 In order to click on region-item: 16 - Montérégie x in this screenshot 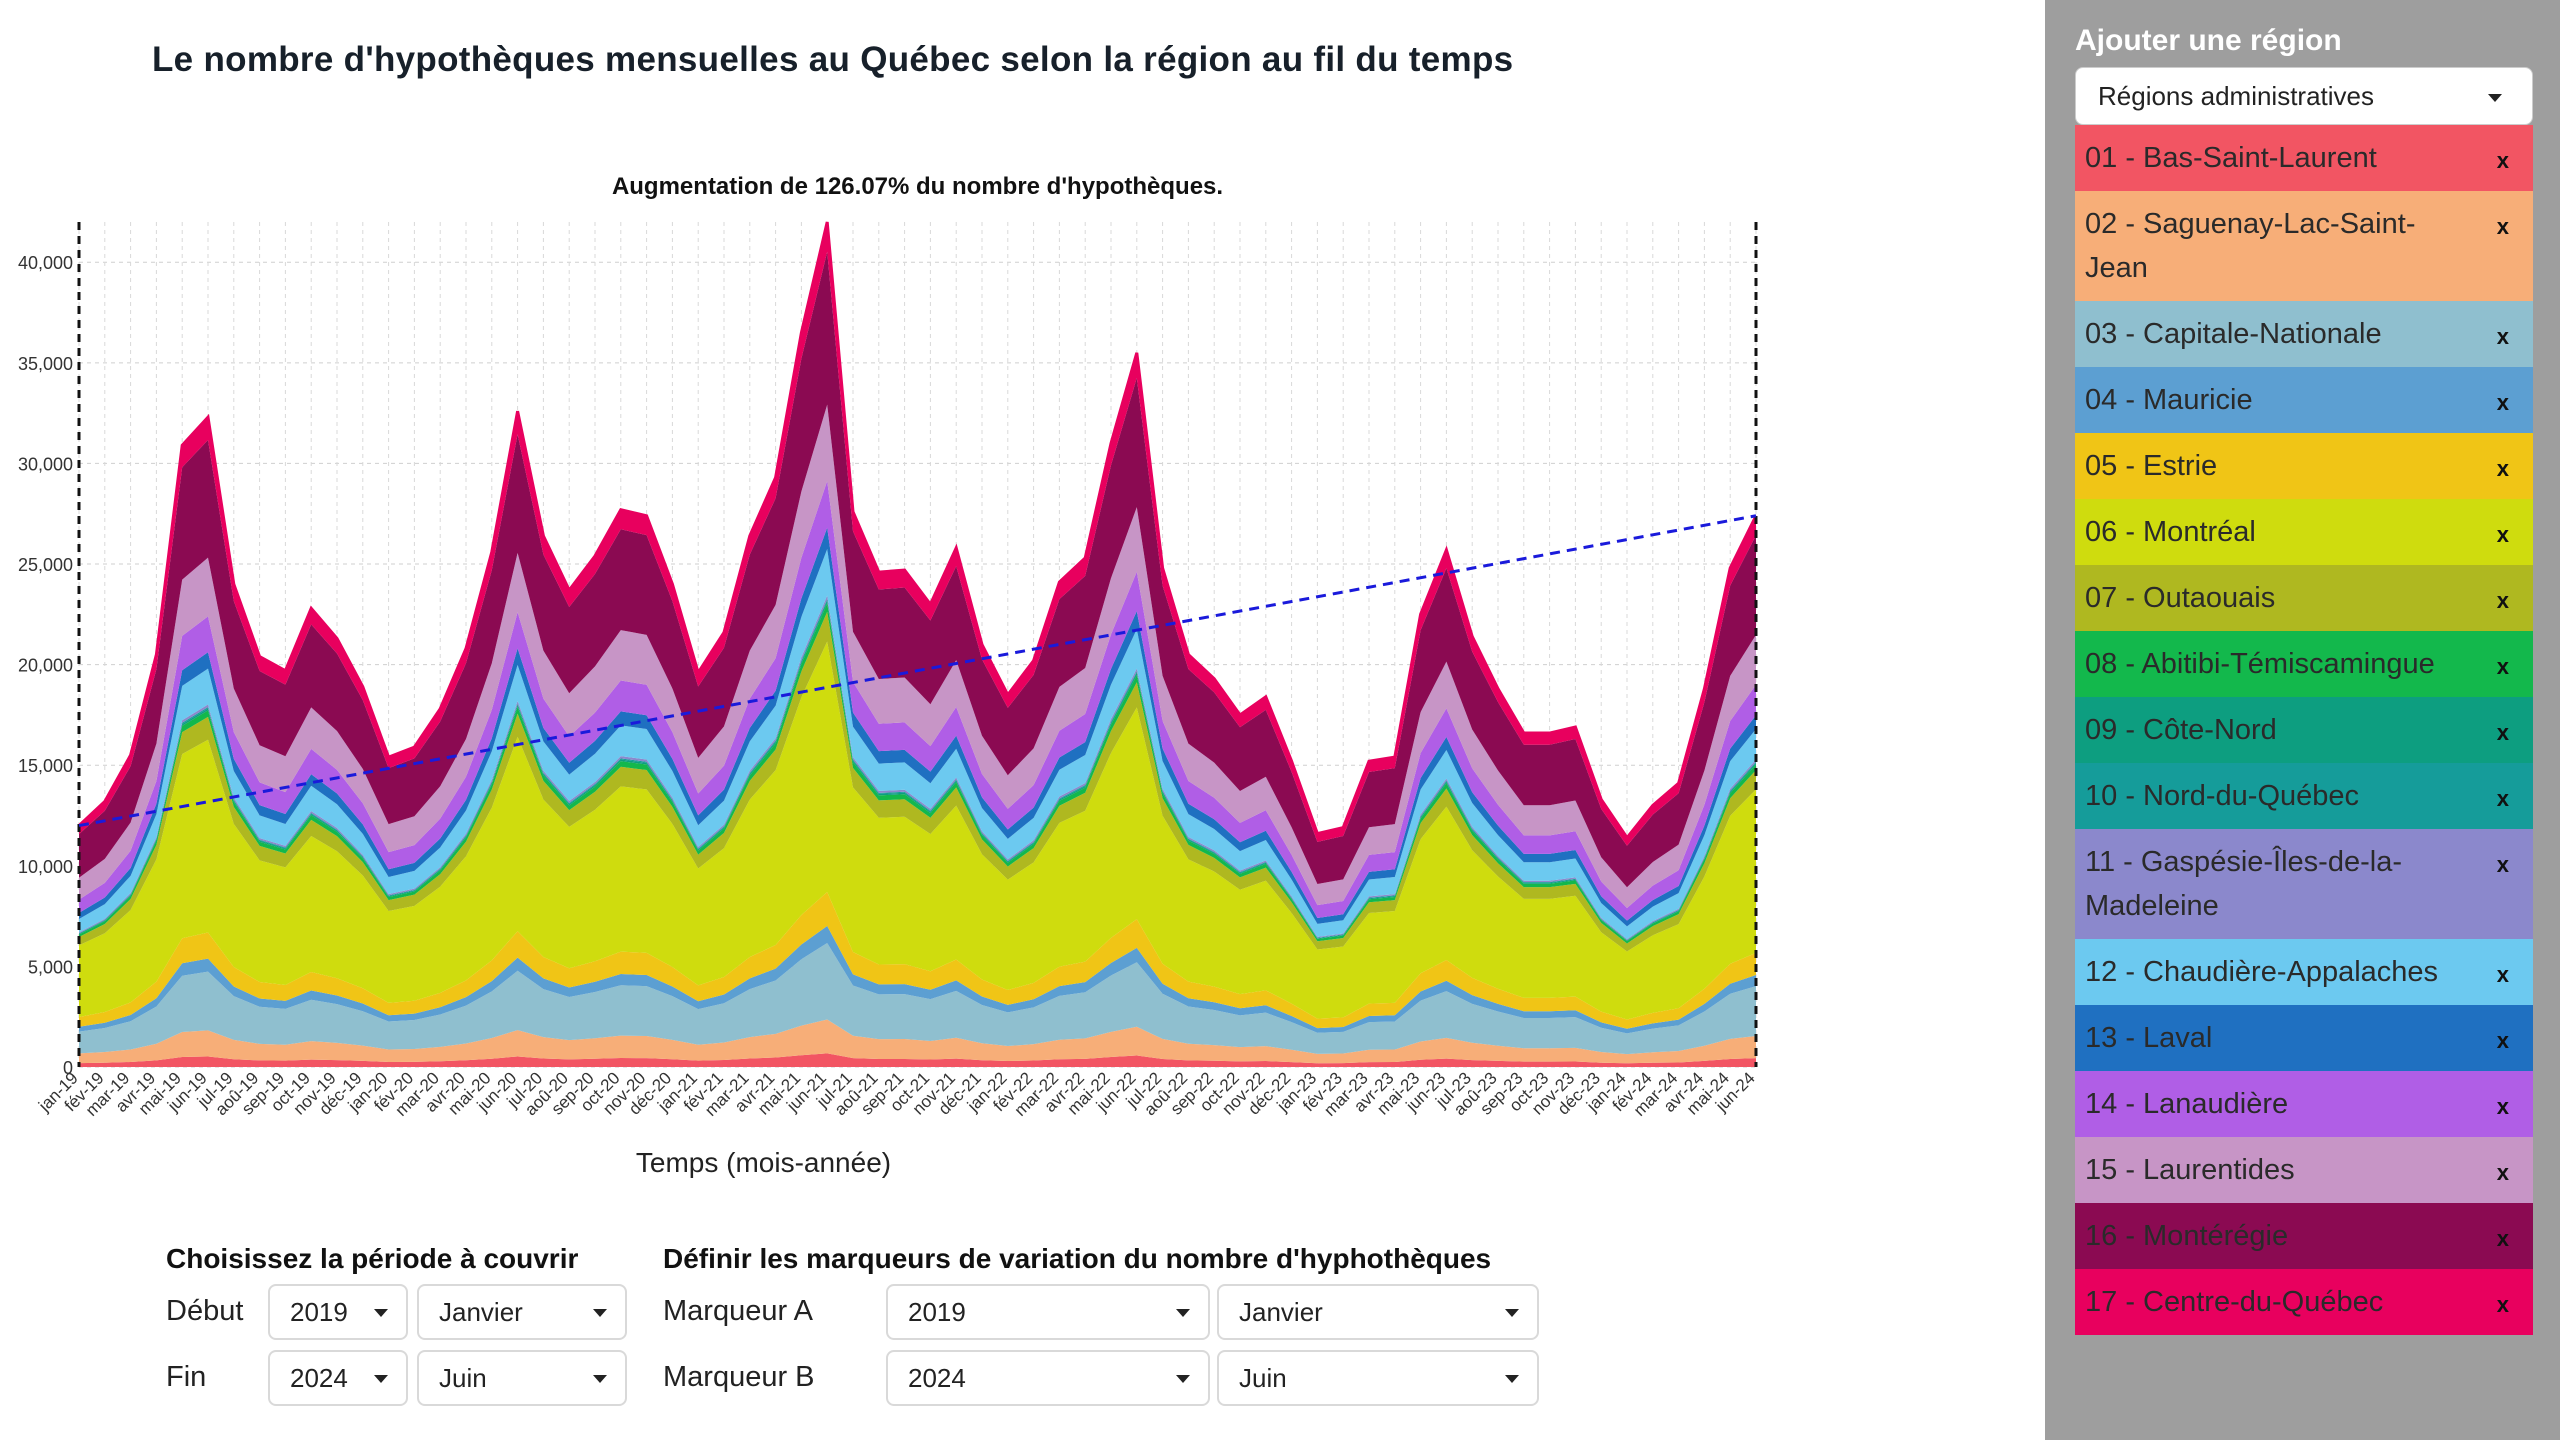, I will do `click(2304, 1236)`.